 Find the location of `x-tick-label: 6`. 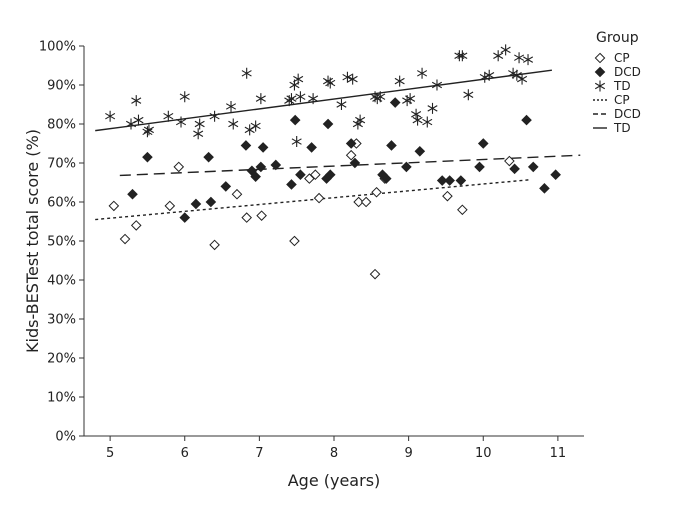

x-tick-label: 6 is located at coordinates (185, 453).